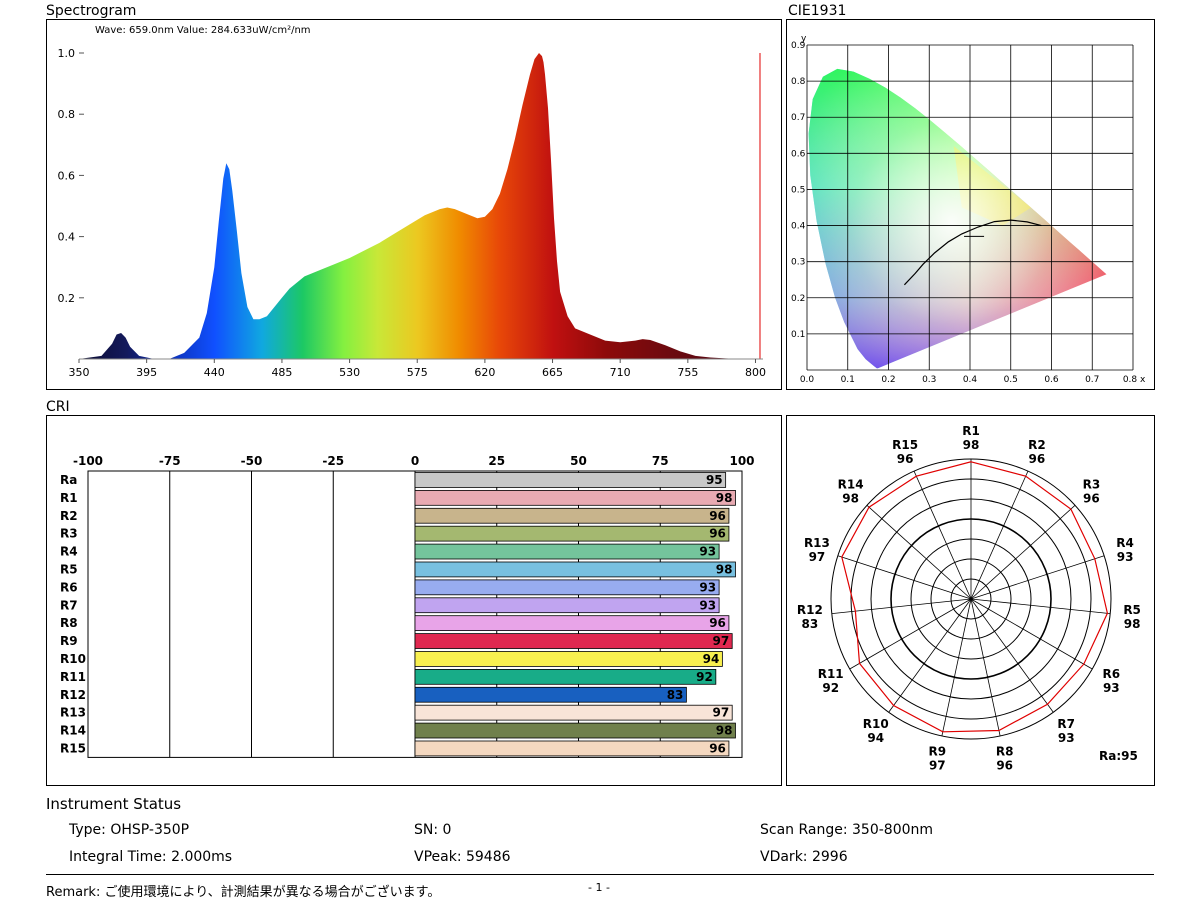  What do you see at coordinates (170, 461) in the screenshot?
I see `x-tick-label: -75` at bounding box center [170, 461].